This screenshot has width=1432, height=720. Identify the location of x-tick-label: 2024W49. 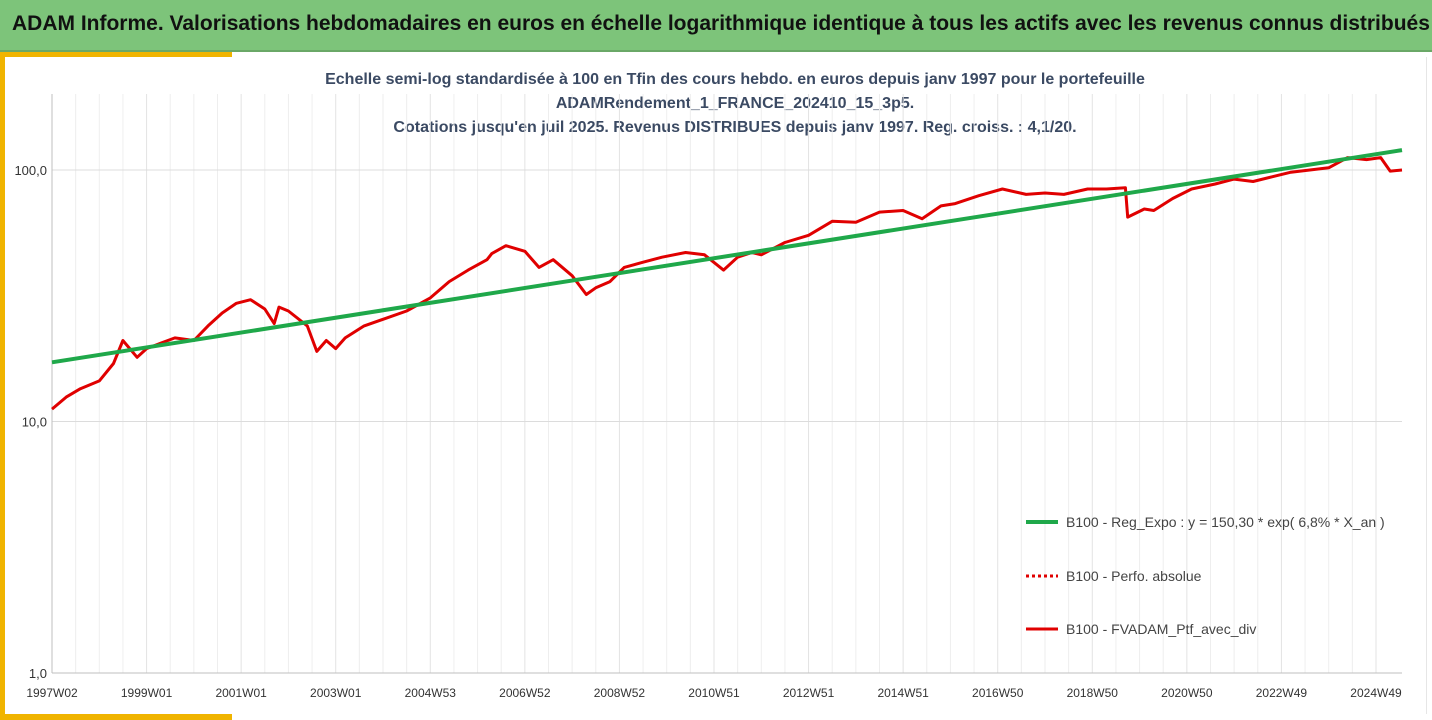
(1376, 693).